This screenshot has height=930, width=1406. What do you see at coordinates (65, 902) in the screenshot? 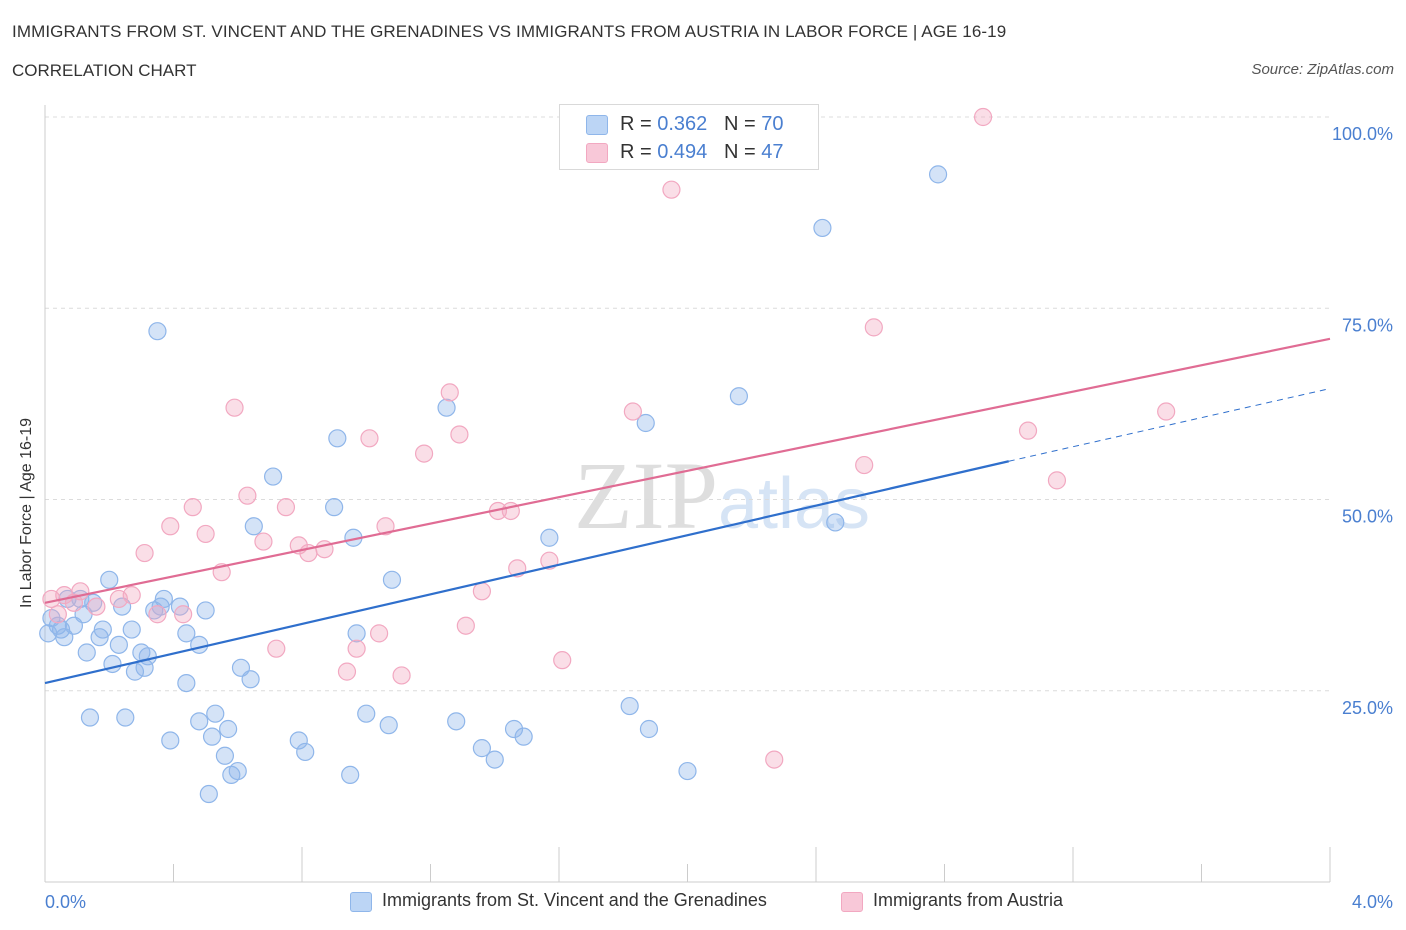
I see `x-tick-label: 0.0%` at bounding box center [65, 902].